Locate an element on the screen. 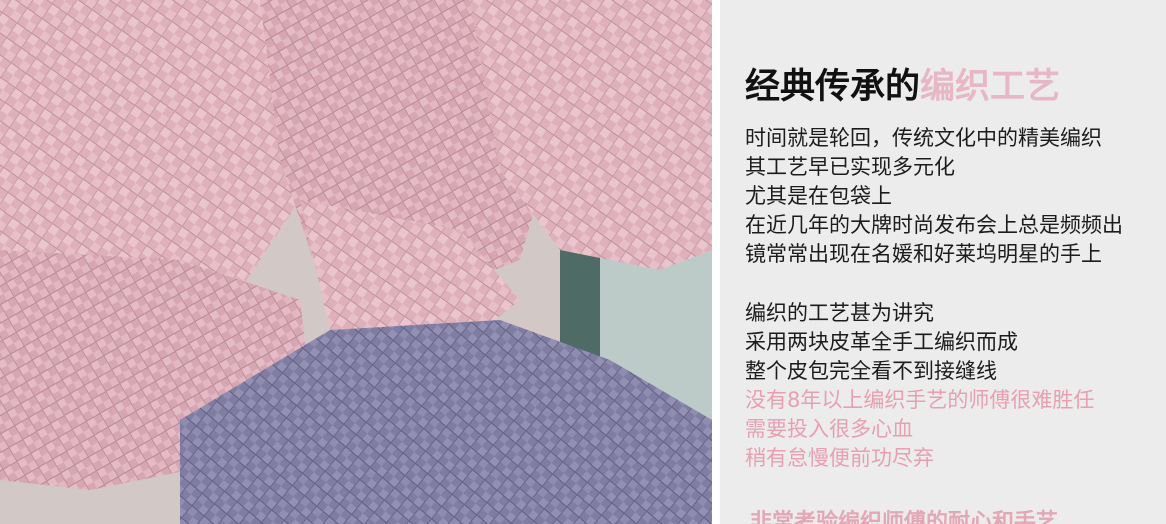 This screenshot has height=524, width=1166. description-line: 整个皮包完全看不到接缝线 is located at coordinates (871, 371).